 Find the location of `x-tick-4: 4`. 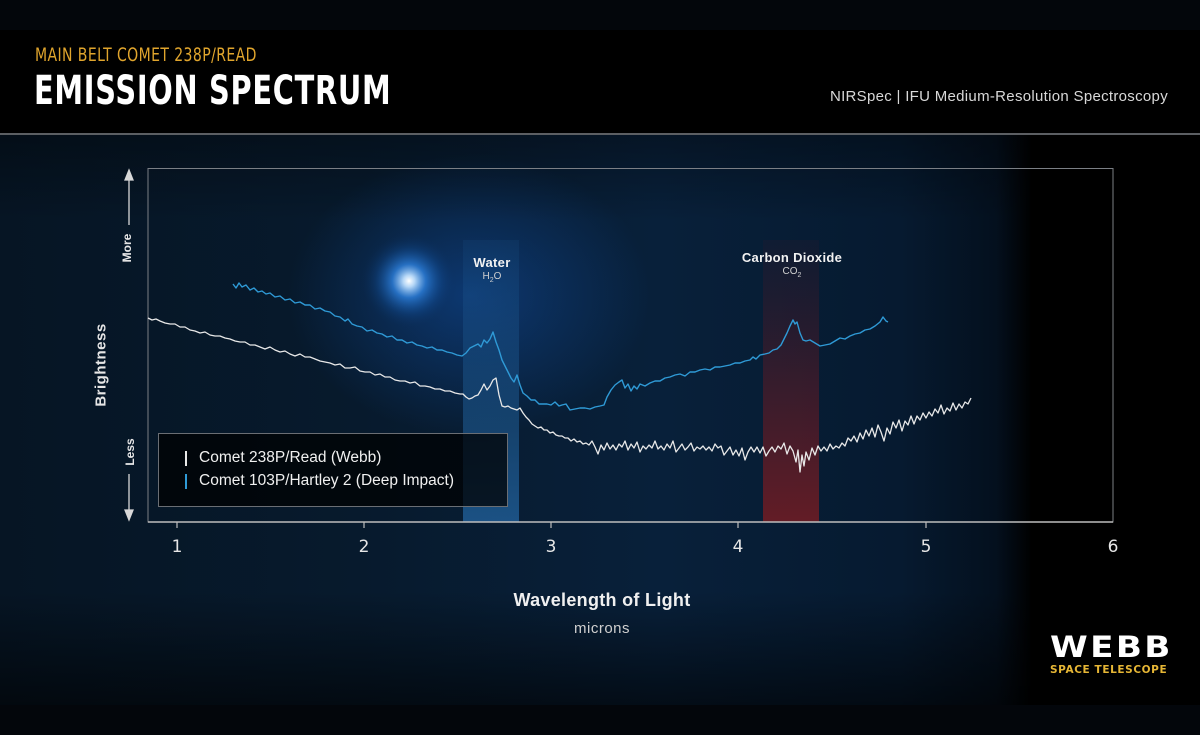

x-tick-4: 4 is located at coordinates (738, 547).